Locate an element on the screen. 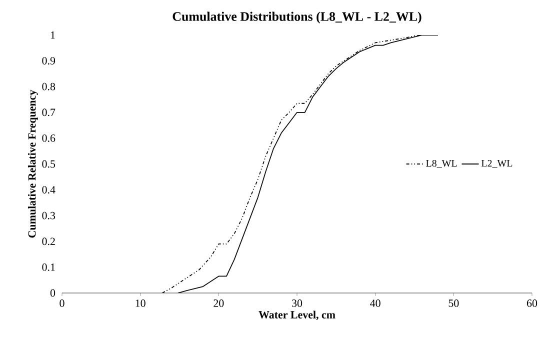 This screenshot has height=339, width=550. y-tick-label: 0.3 is located at coordinates (49, 216).